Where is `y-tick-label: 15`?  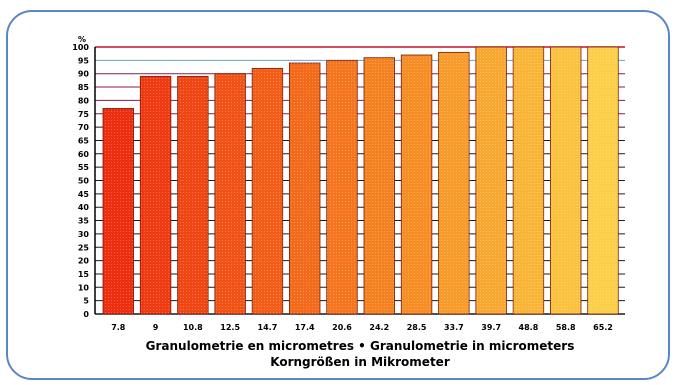 y-tick-label: 15 is located at coordinates (84, 274).